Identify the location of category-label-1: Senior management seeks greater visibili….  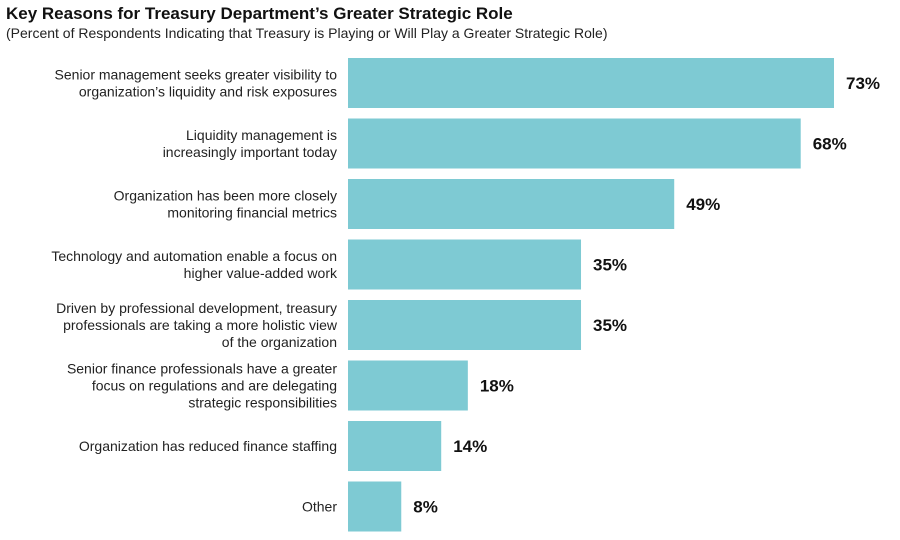
(196, 83).